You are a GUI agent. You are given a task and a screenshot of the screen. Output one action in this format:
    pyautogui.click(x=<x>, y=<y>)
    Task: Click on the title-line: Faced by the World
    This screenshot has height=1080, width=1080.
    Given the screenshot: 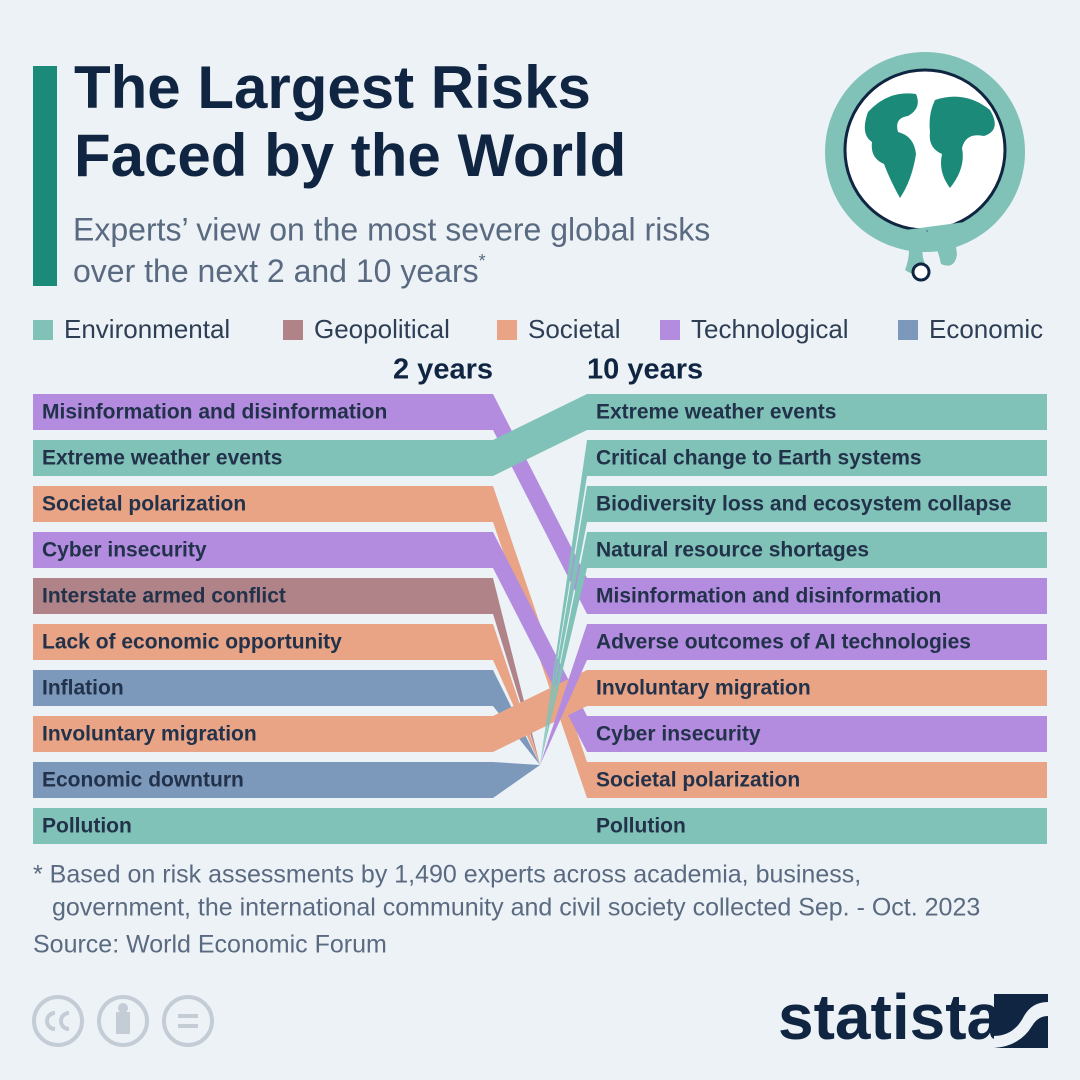 What is the action you would take?
    pyautogui.click(x=350, y=155)
    